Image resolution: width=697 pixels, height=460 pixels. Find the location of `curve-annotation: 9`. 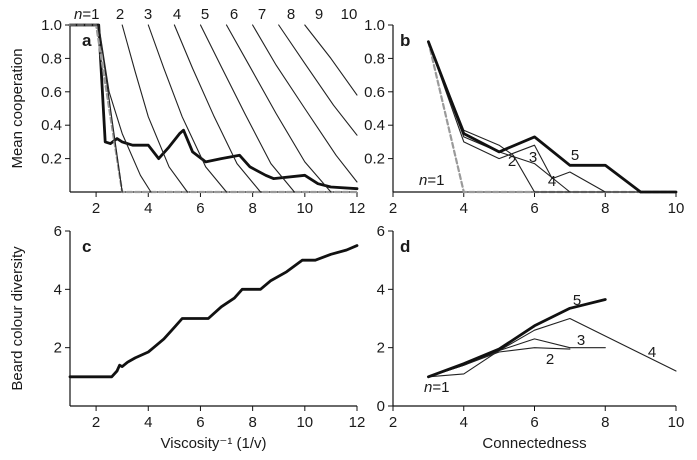

curve-annotation: 9 is located at coordinates (319, 14).